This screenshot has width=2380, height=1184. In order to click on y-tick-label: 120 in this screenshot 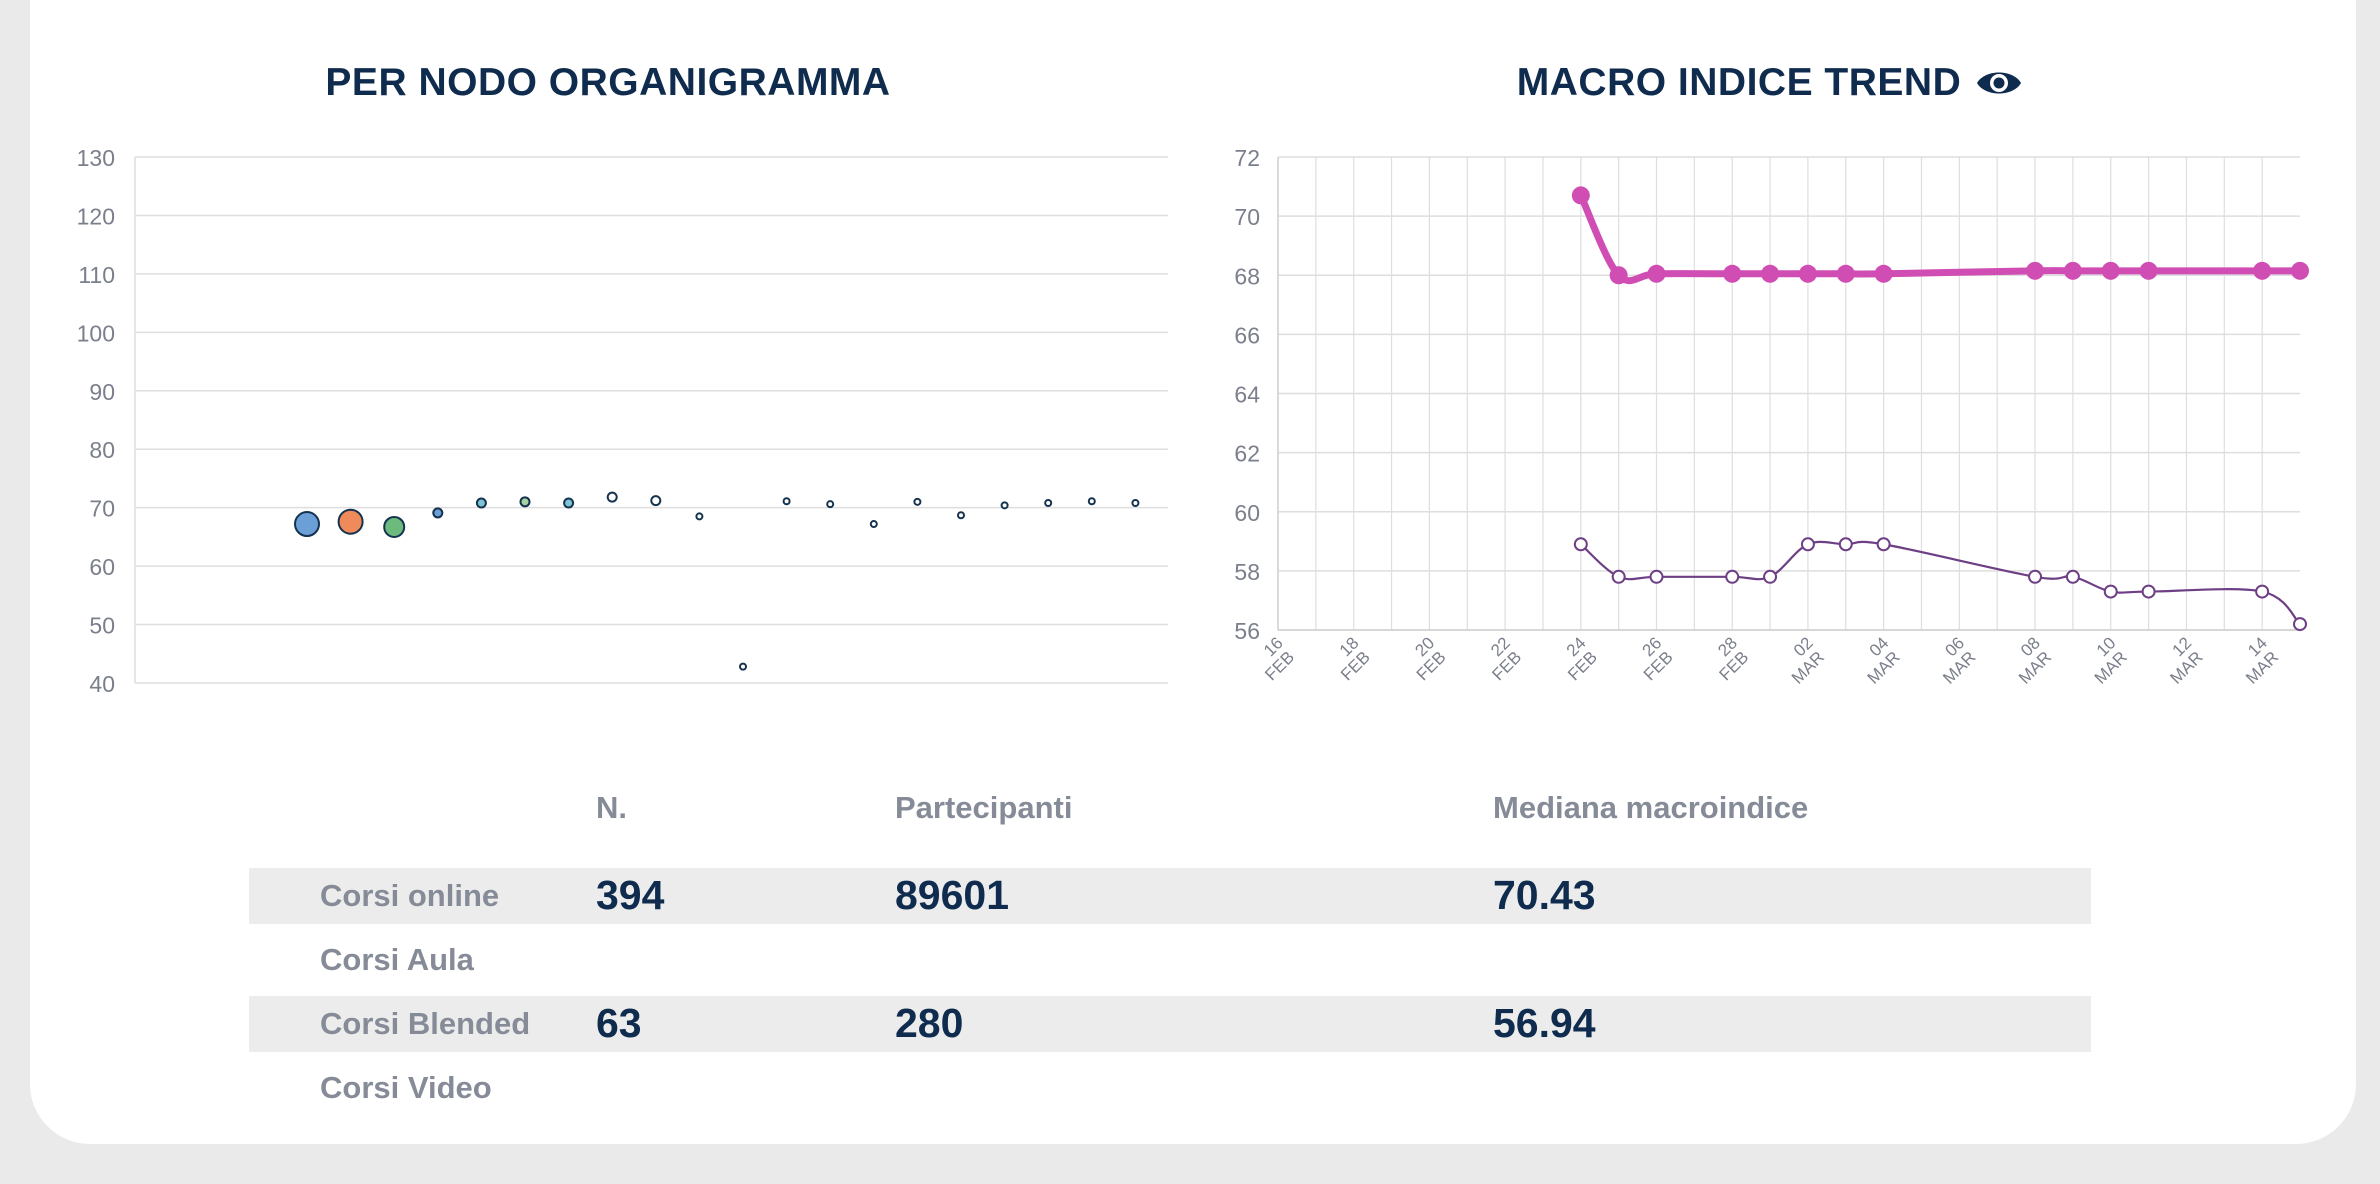, I will do `click(96, 216)`.